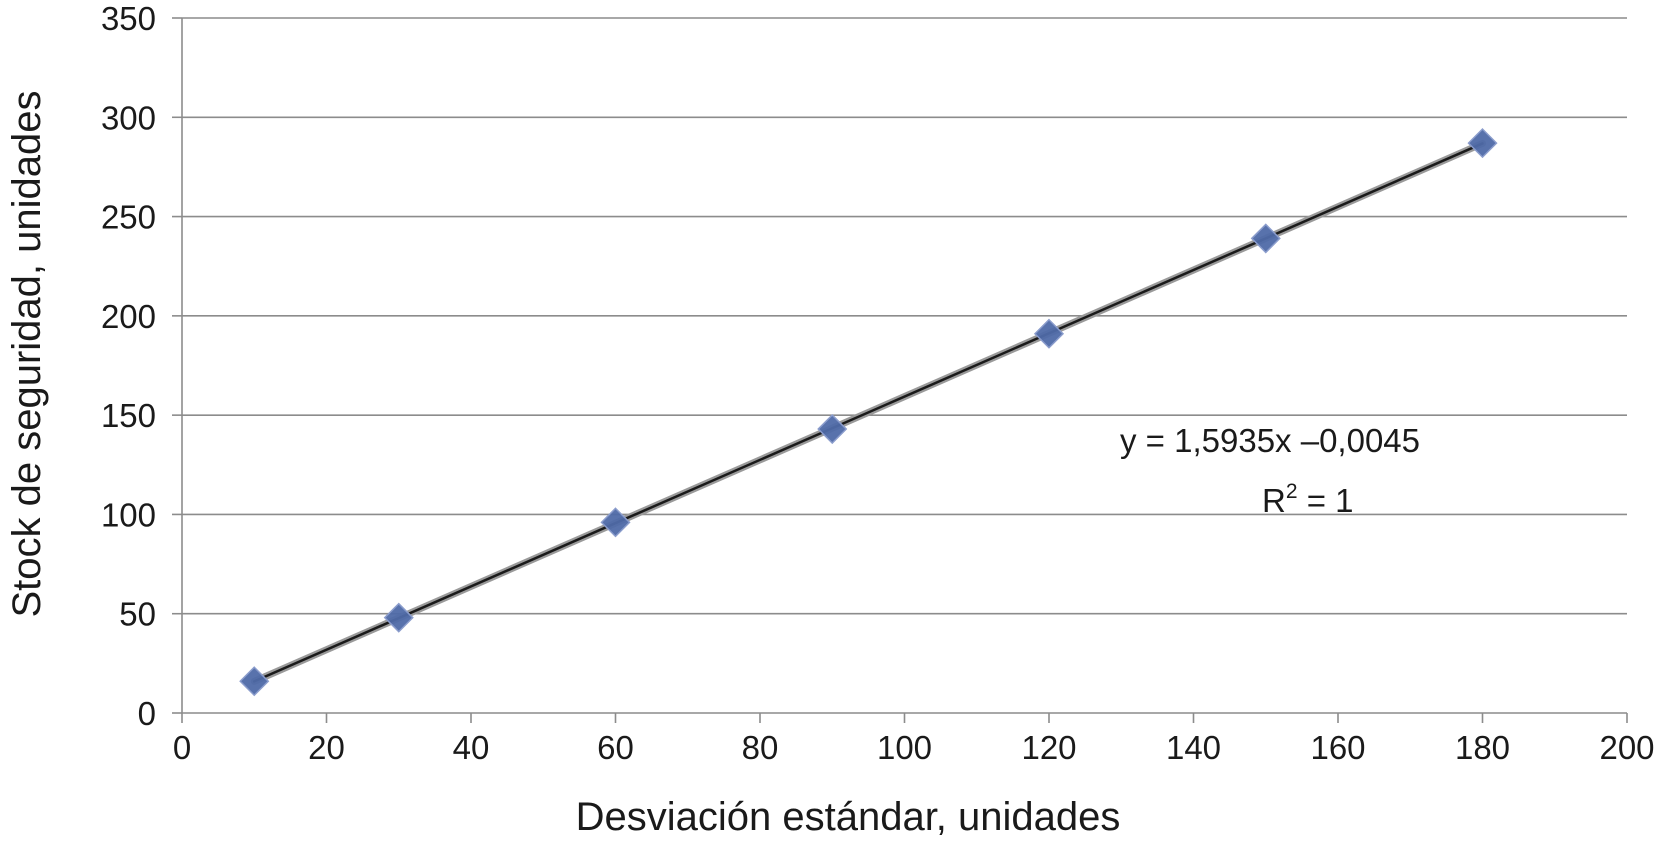 Image resolution: width=1662 pixels, height=868 pixels. Describe the element at coordinates (128, 117) in the screenshot. I see `y-tick-label-300: 300` at that location.